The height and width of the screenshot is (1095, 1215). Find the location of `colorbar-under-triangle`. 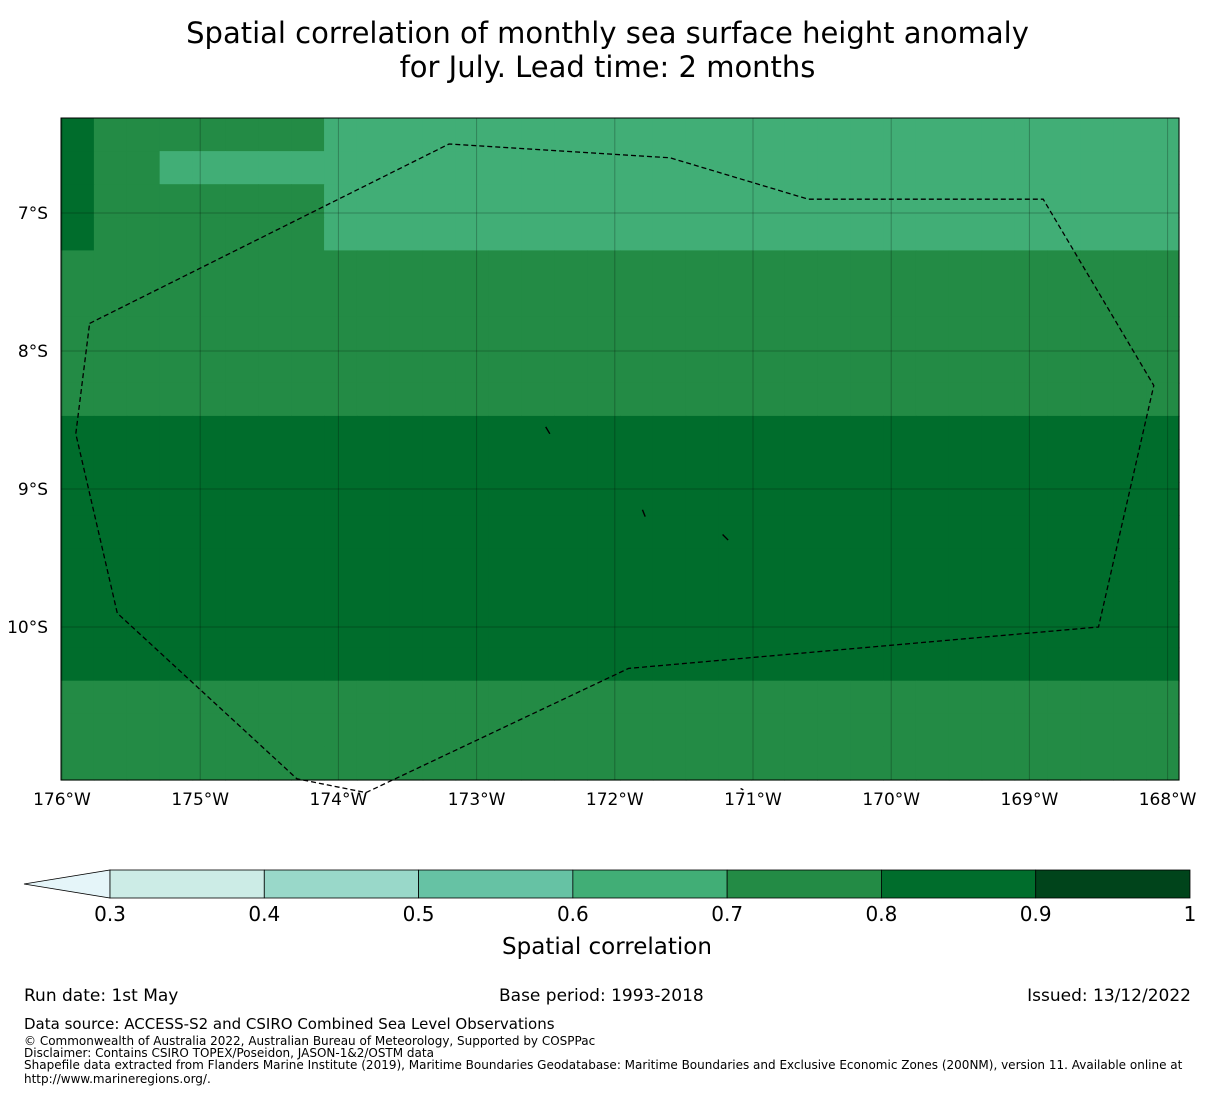

colorbar-under-triangle is located at coordinates (67, 884).